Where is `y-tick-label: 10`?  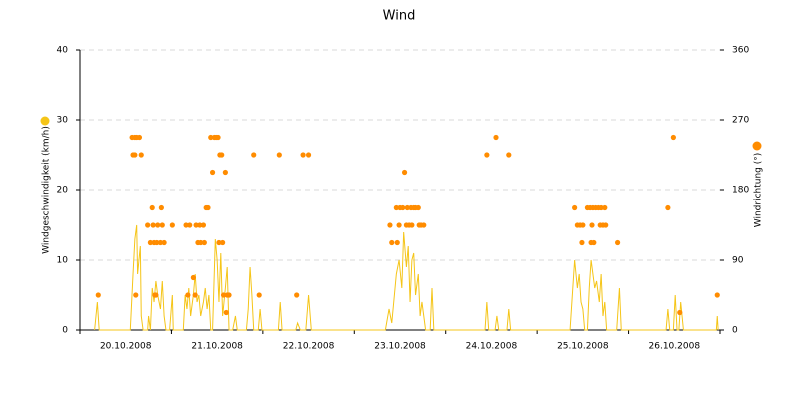 y-tick-label: 10 is located at coordinates (63, 261).